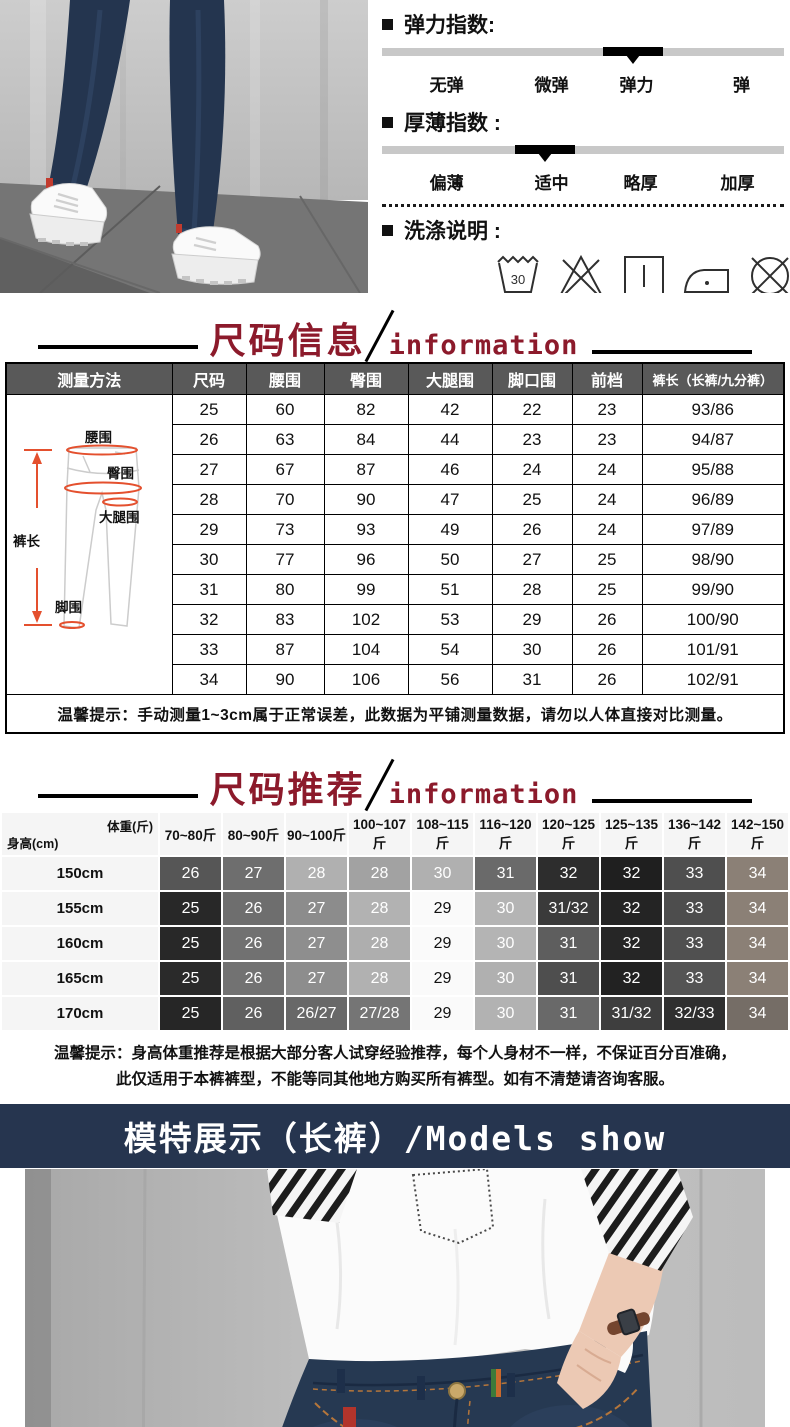  I want to click on drip-dry-icon, so click(644, 274).